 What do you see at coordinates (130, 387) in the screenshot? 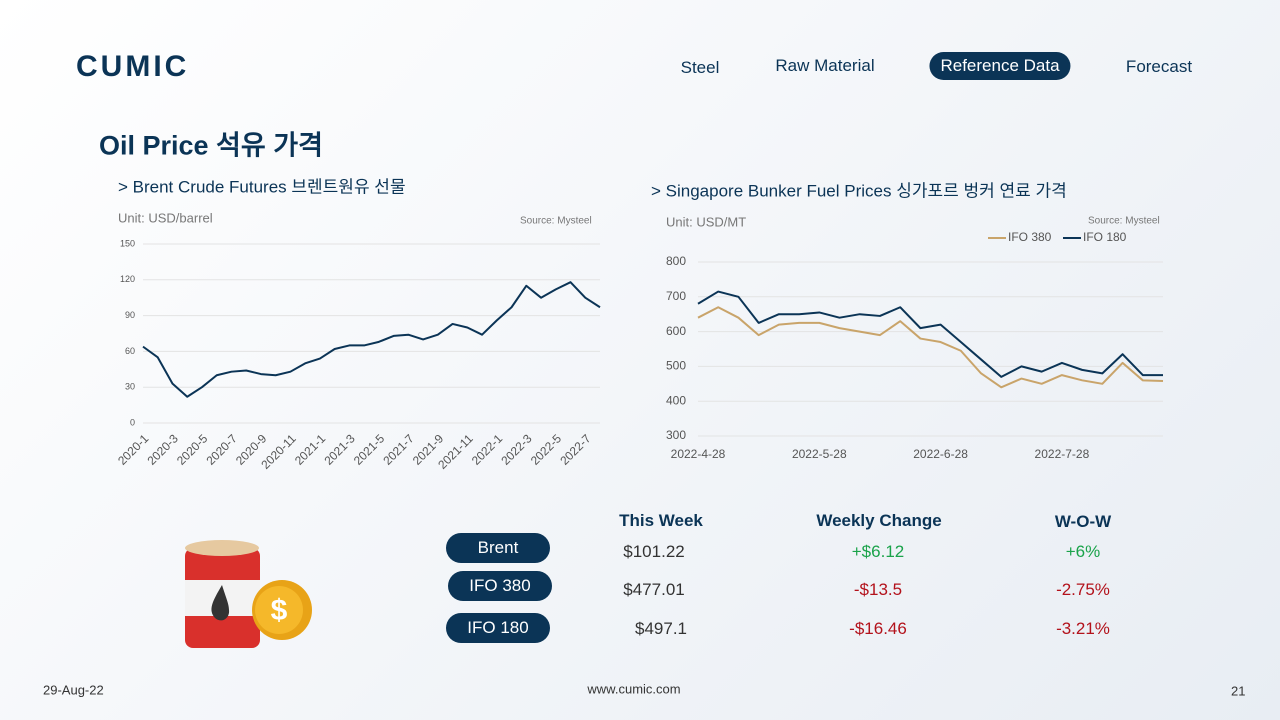
I see `y-tick-label: 30` at bounding box center [130, 387].